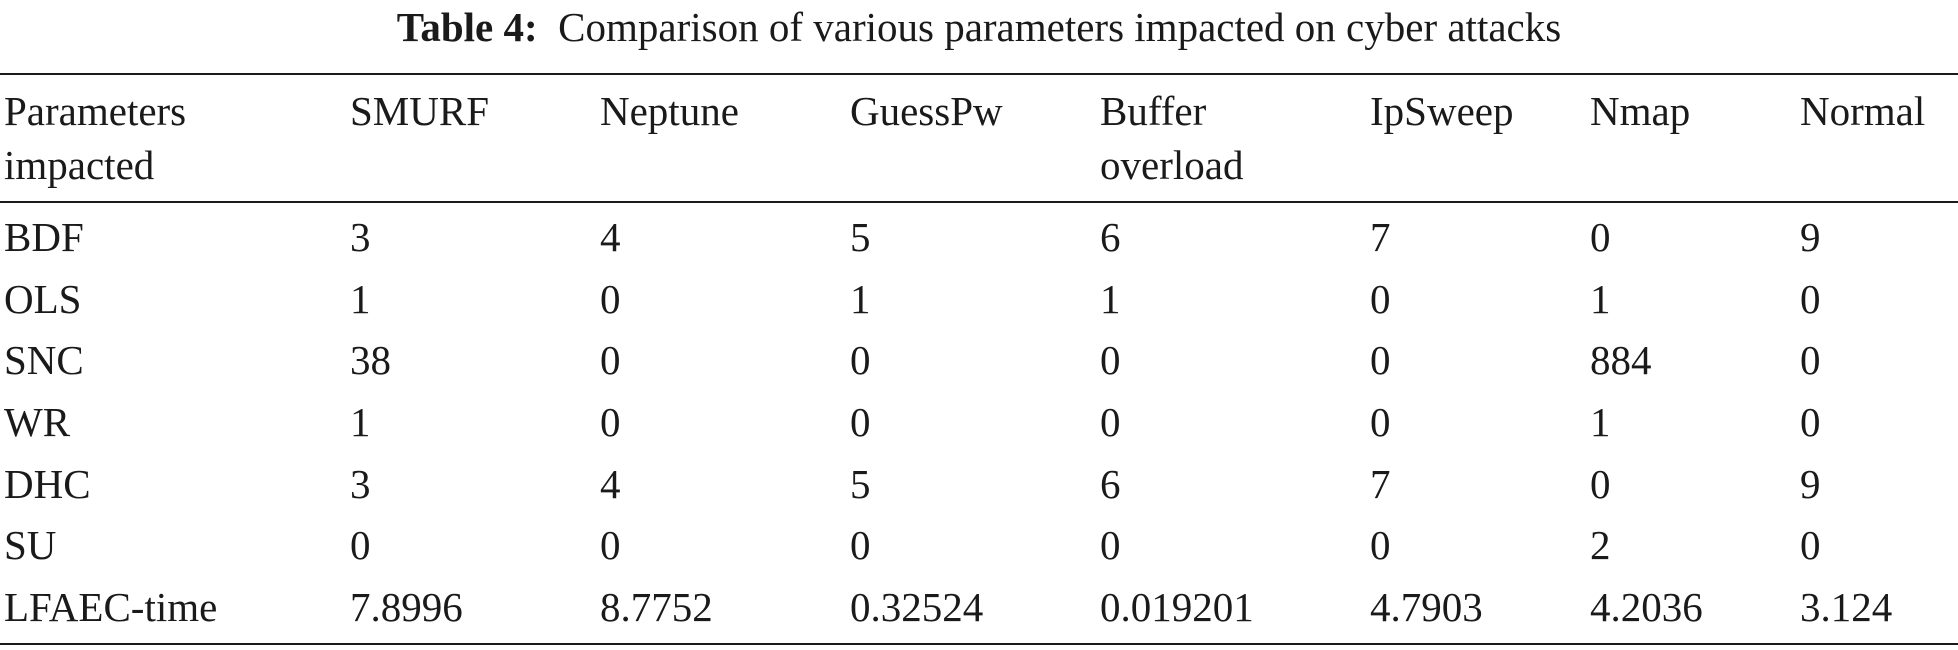  I want to click on table-top-rule, so click(979, 74).